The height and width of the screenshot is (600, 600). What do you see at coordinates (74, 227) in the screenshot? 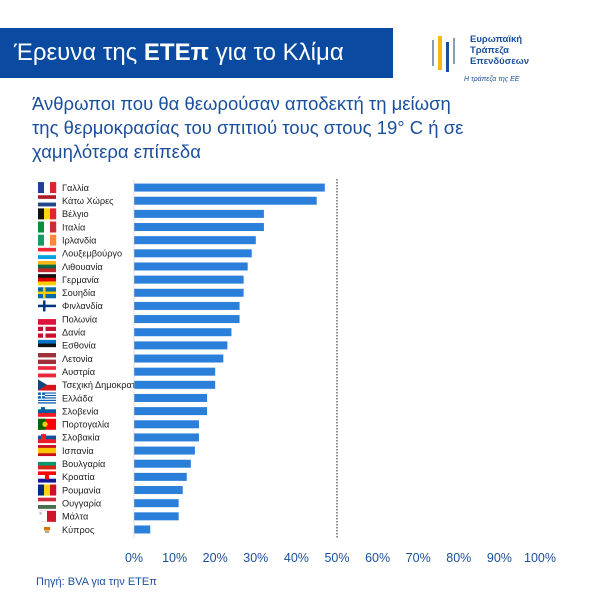
I see `category-label: Ιταλία` at bounding box center [74, 227].